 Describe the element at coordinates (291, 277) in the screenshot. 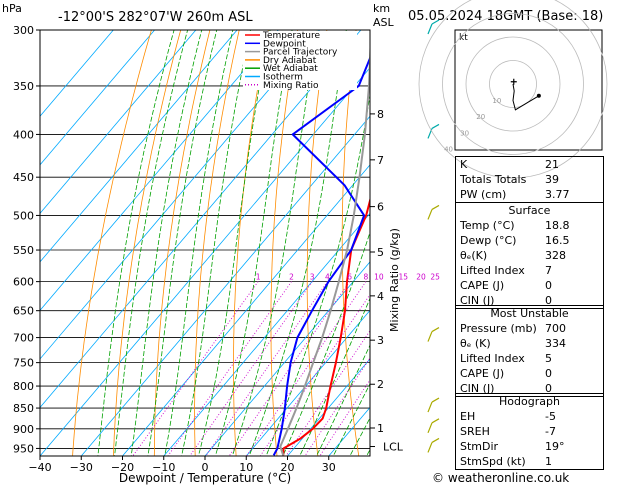

I see `mixing-ratio-label: 2` at that location.